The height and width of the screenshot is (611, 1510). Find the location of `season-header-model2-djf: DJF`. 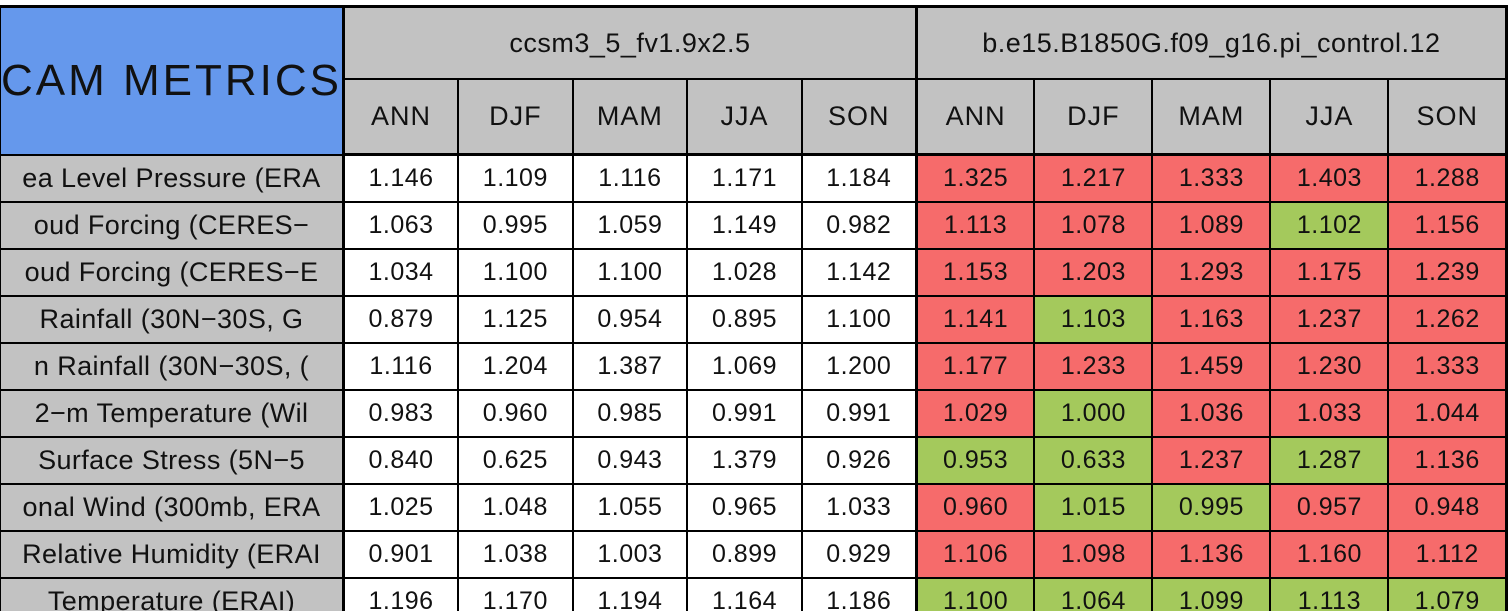

season-header-model2-djf: DJF is located at coordinates (1093, 117).